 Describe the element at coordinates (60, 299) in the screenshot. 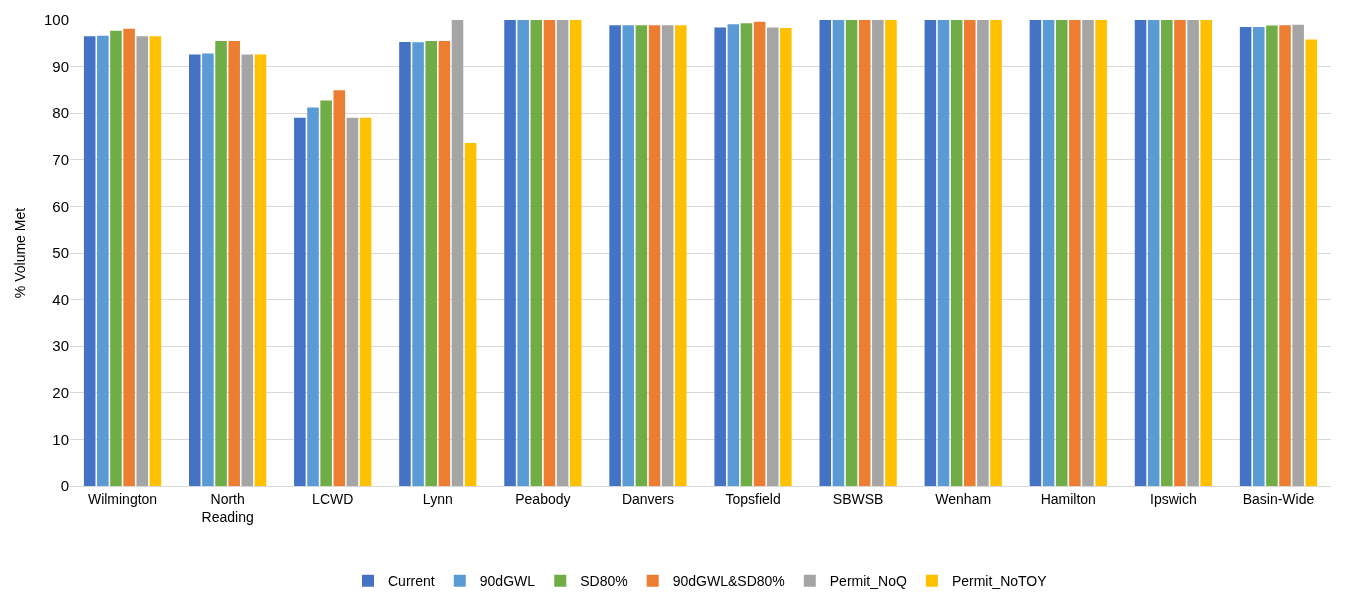

I see `y-tick-label: 40` at that location.